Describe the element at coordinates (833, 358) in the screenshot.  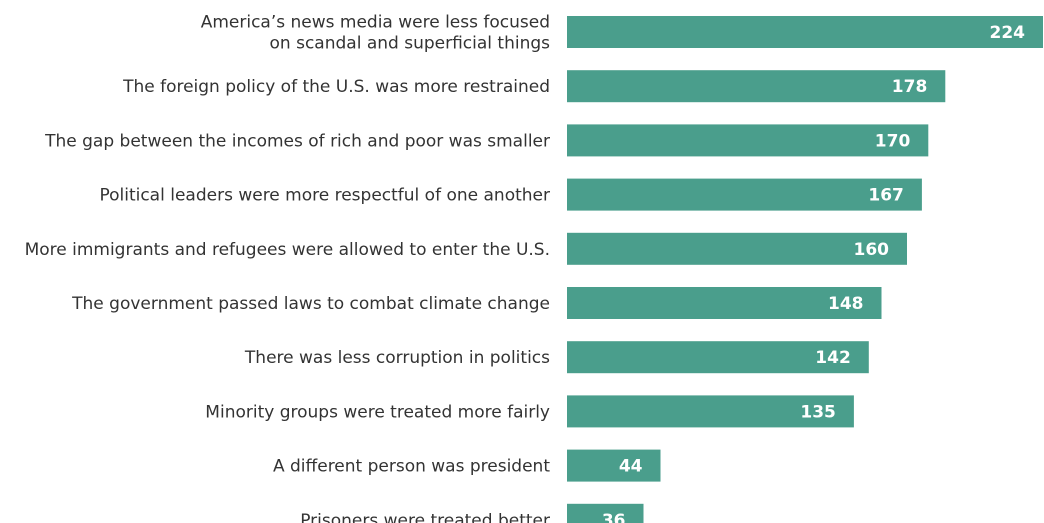
I see `bar-value-label: 142` at that location.